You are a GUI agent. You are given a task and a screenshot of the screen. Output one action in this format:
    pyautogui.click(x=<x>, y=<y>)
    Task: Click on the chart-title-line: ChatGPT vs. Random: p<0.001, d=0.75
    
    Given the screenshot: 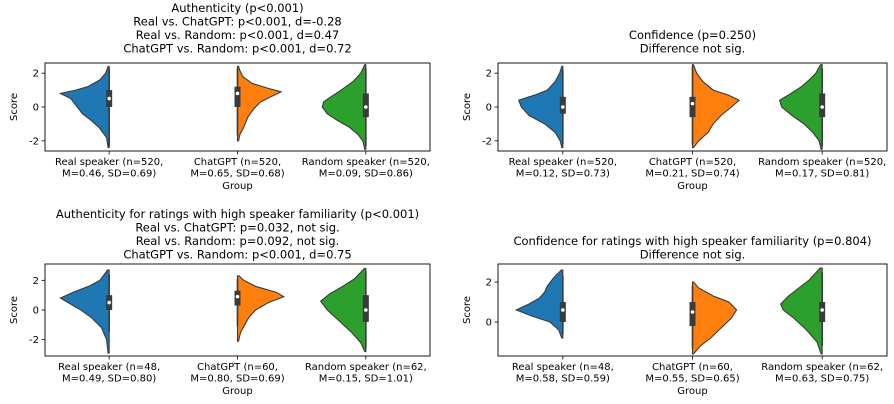 What is the action you would take?
    pyautogui.click(x=237, y=255)
    